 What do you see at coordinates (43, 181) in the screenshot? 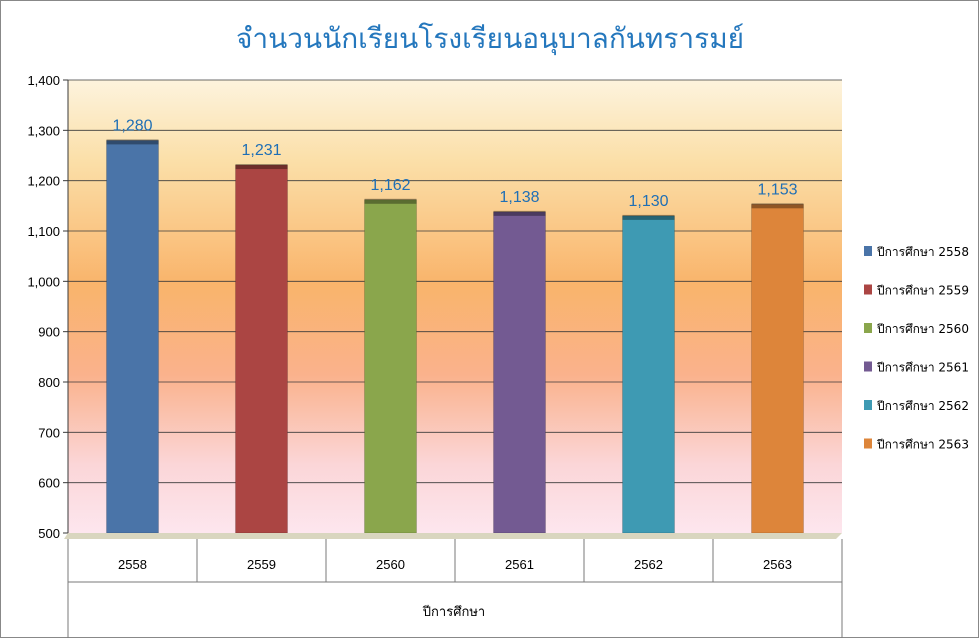
I see `y-tick-label: 1,200` at bounding box center [43, 181].